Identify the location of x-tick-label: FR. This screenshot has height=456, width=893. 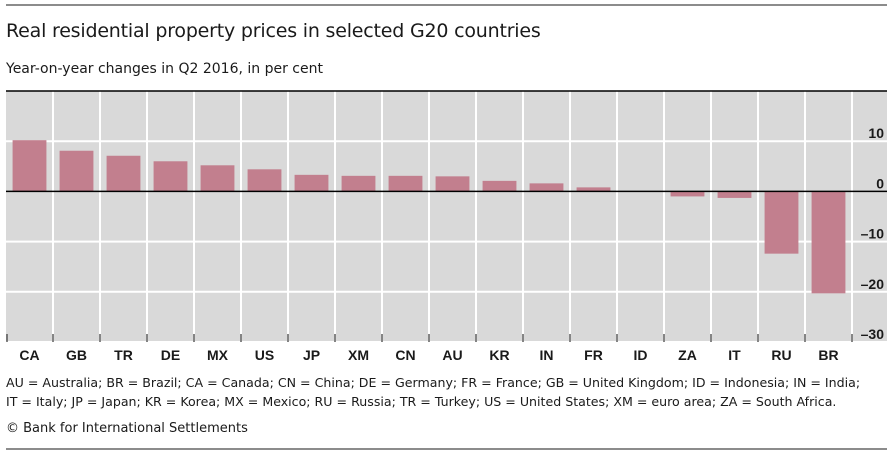
(593, 355).